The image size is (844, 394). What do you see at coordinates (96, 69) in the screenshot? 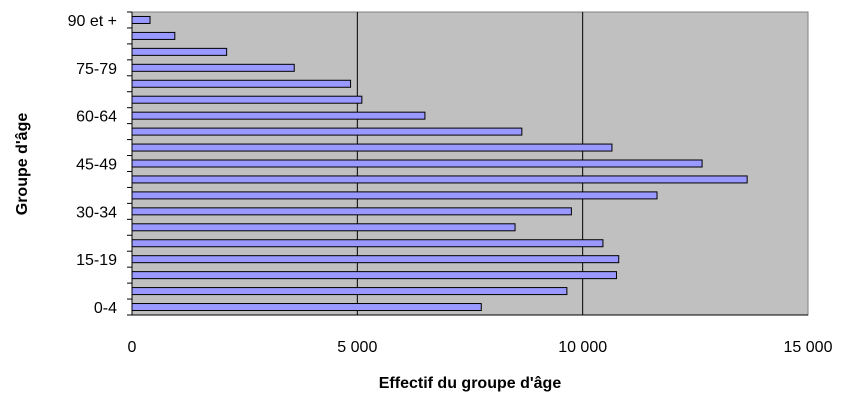
I see `y-tick-label: 75-79` at bounding box center [96, 69].